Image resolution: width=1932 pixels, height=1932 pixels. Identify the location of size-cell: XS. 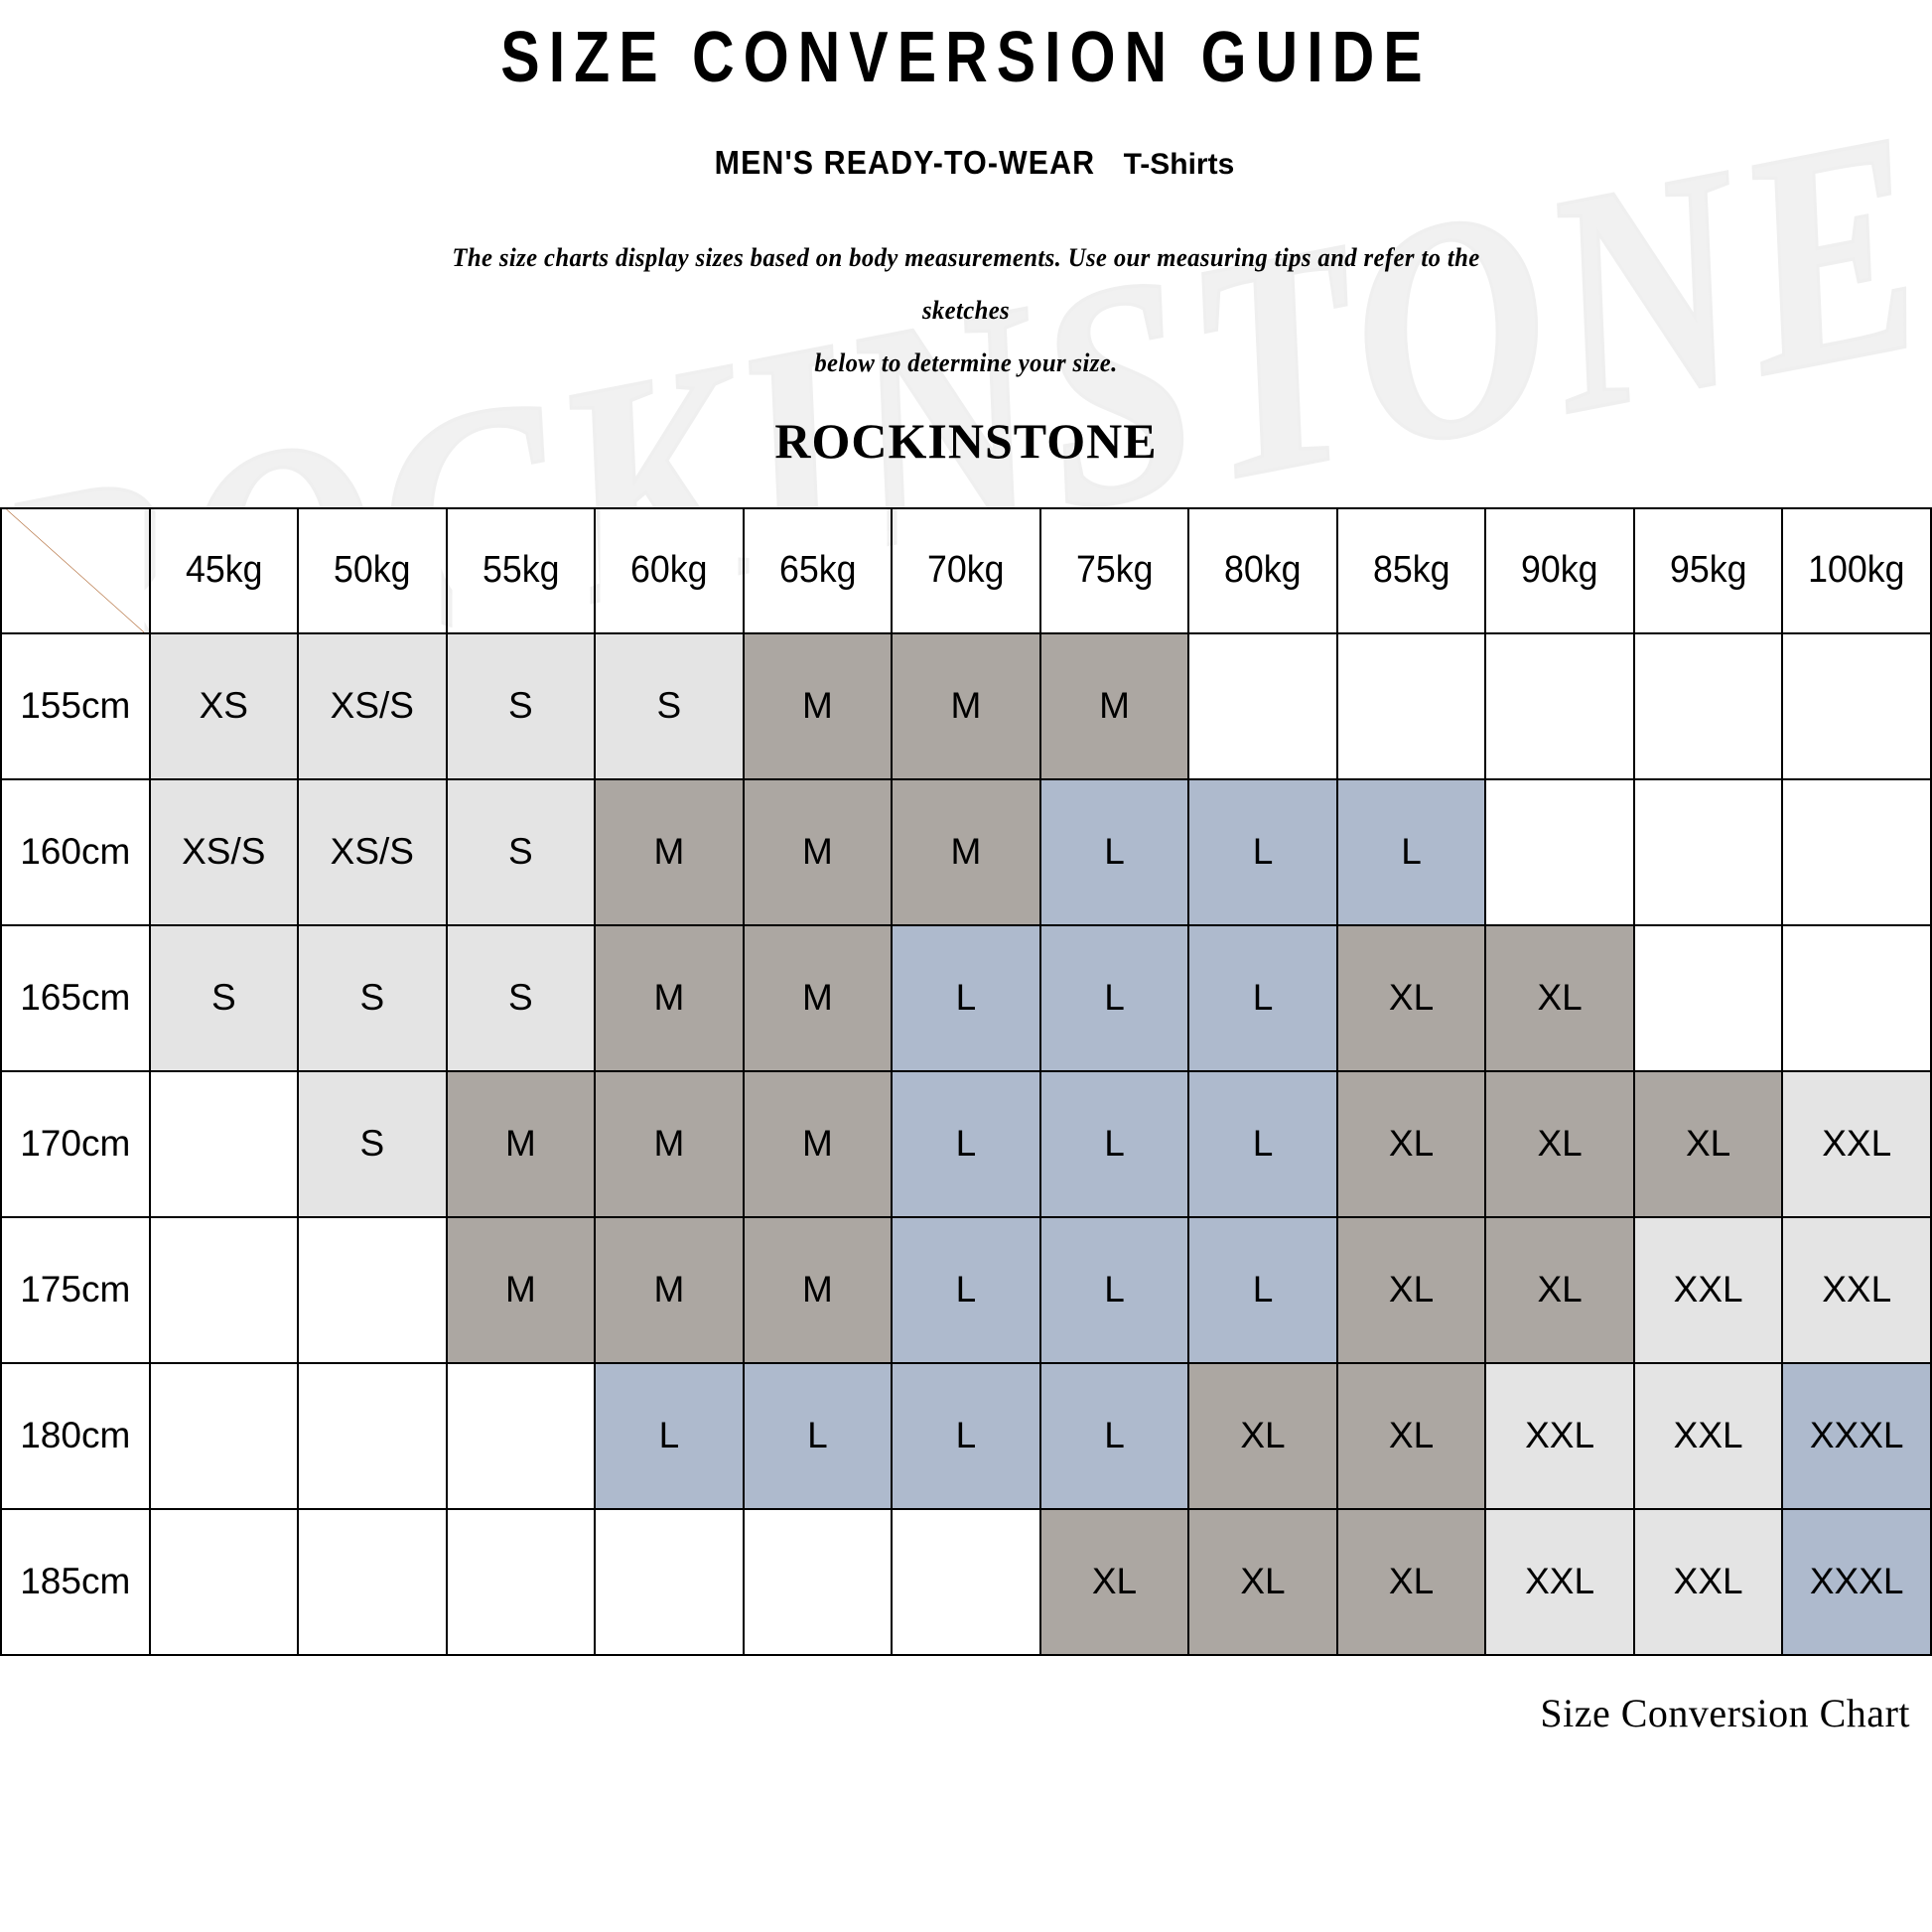
(224, 706).